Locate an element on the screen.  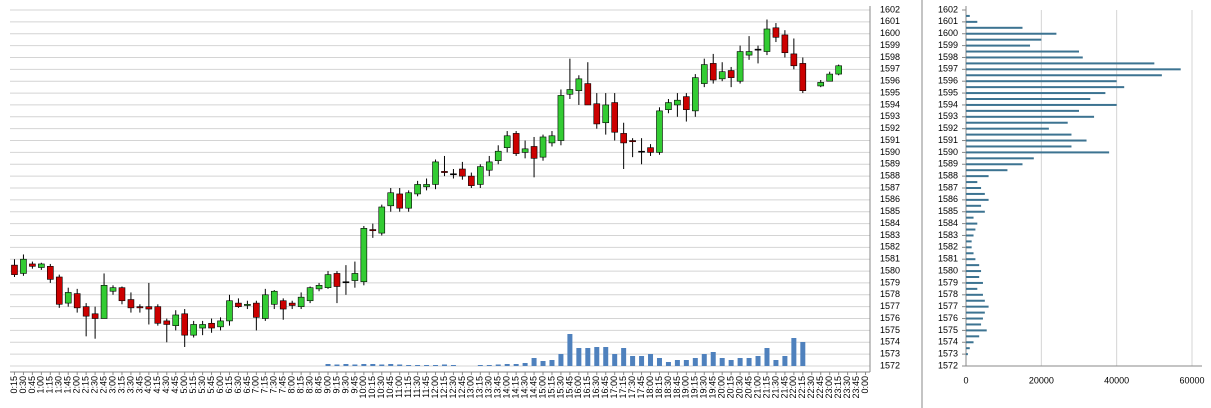
x-tick-label: 12:00 is located at coordinates (435, 387).